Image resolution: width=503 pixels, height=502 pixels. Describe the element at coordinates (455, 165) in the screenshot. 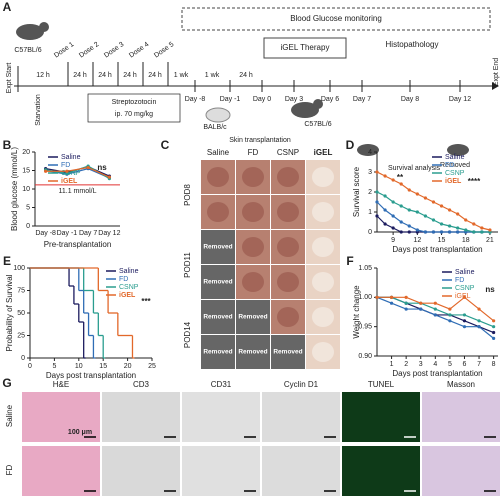

I see `removed-label: Removed` at that location.